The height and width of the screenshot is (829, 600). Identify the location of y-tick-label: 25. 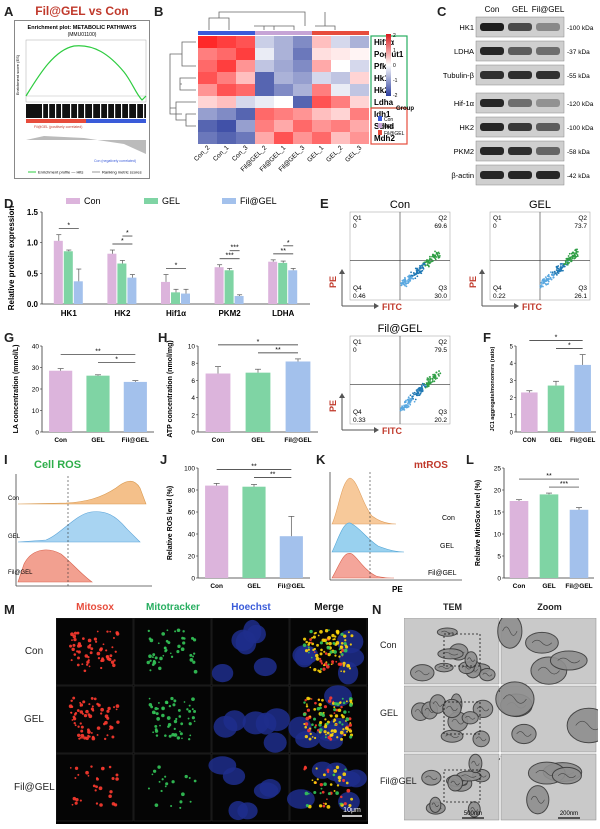
(498, 469).